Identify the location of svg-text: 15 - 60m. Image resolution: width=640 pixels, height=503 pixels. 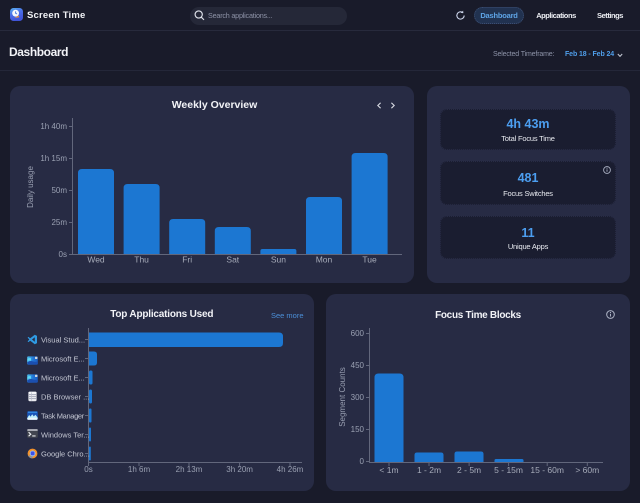
(547, 470).